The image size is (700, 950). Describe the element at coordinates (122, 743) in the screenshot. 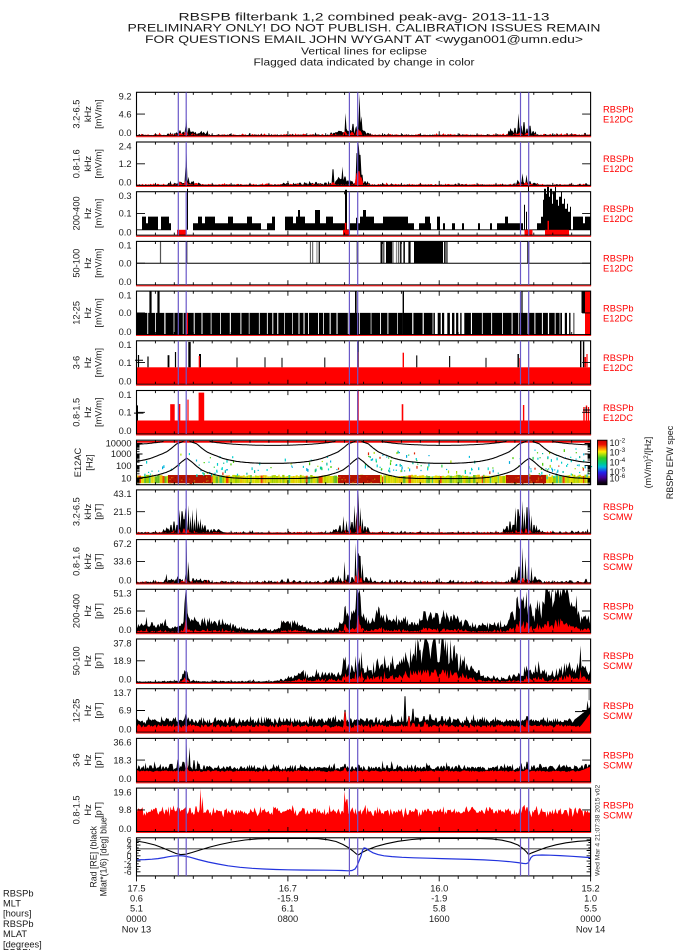

I see `svg-text: 36.6` at that location.